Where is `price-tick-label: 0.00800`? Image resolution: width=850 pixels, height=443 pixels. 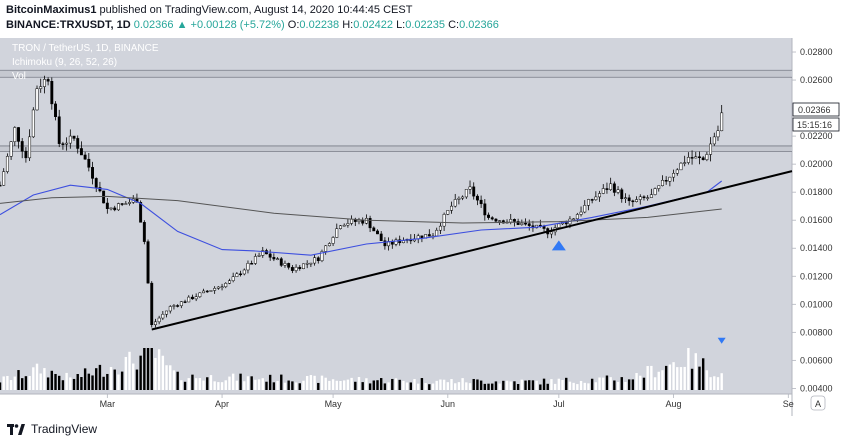 price-tick-label: 0.00800 is located at coordinates (816, 332).